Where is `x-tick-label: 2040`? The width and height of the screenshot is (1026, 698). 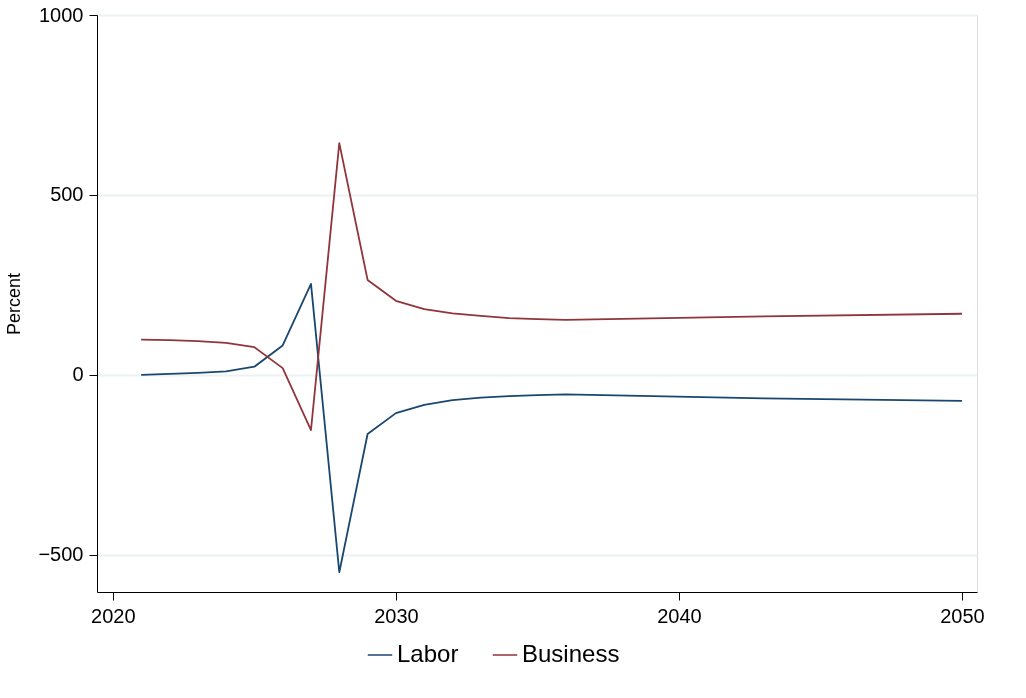
x-tick-label: 2040 is located at coordinates (679, 615).